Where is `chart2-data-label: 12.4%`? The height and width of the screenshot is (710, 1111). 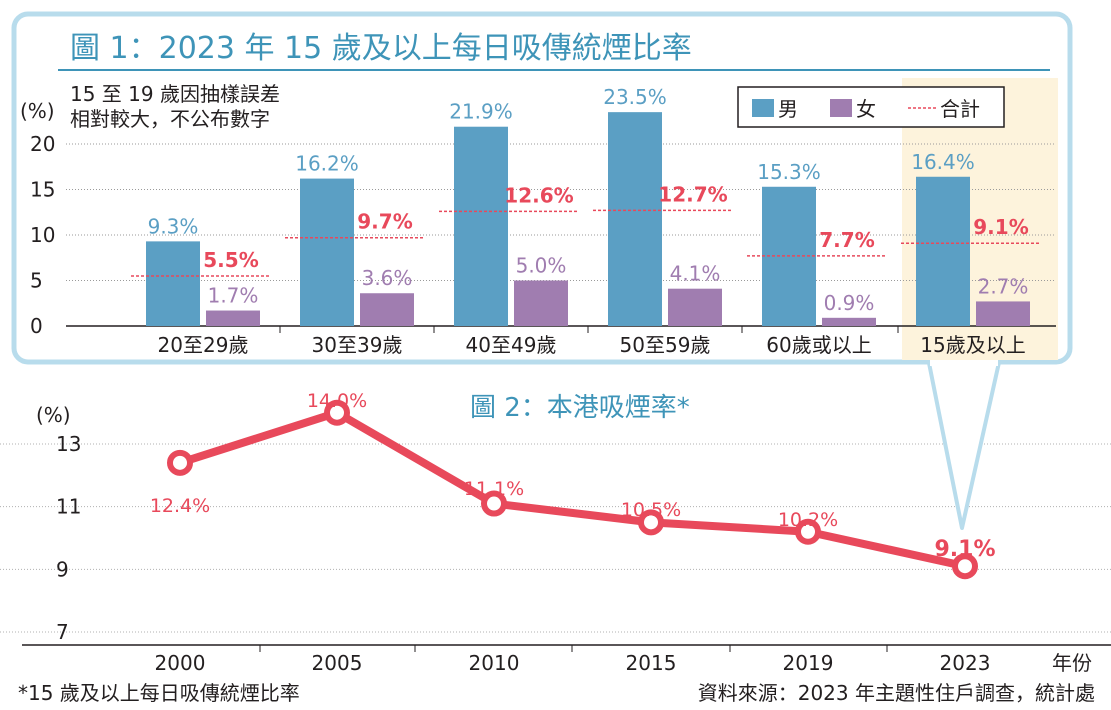
chart2-data-label: 12.4% is located at coordinates (180, 506).